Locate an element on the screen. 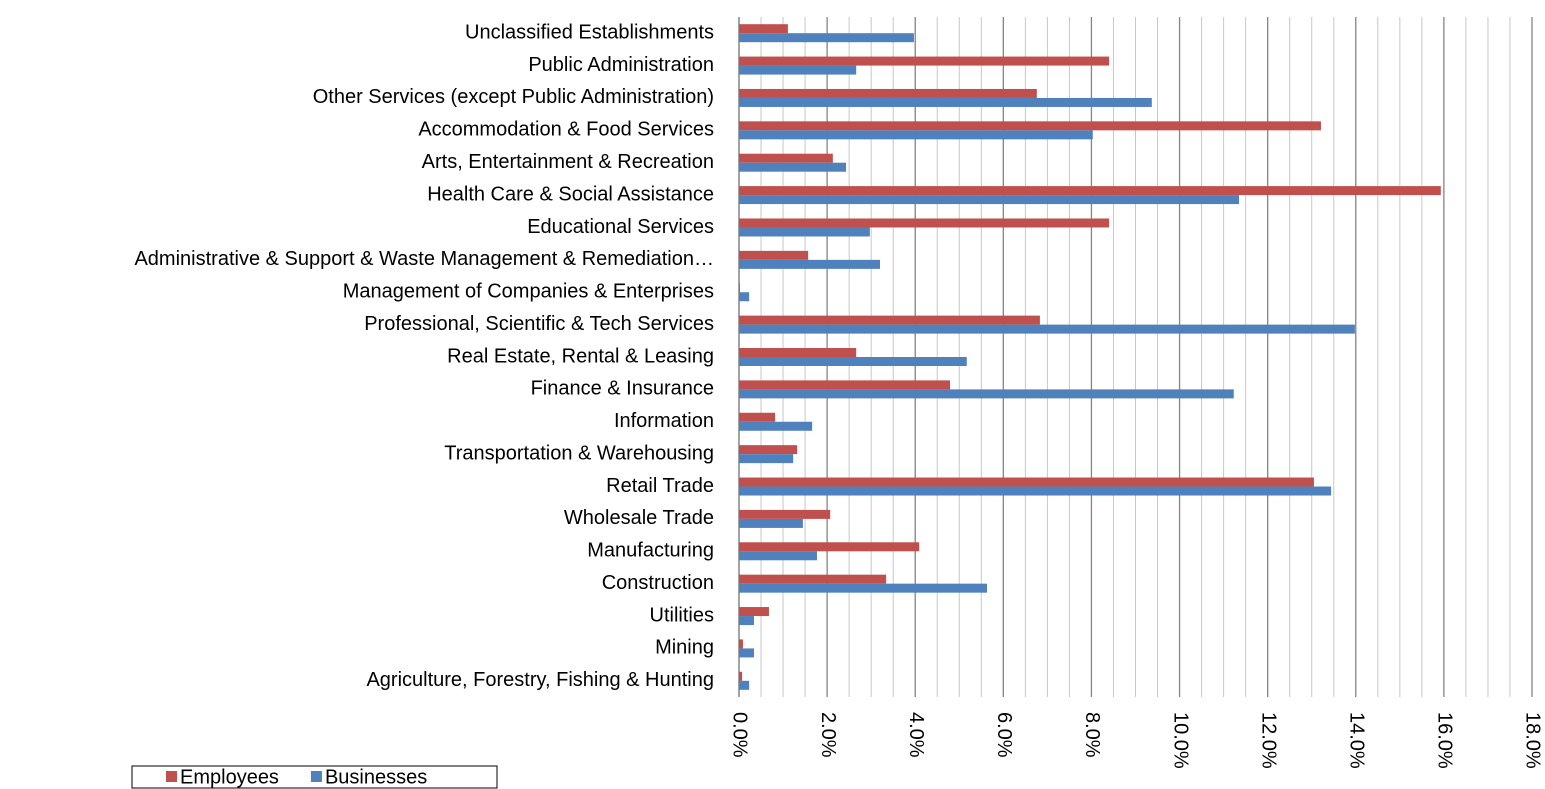  y-tick-label: Educational Services is located at coordinates (620, 227).